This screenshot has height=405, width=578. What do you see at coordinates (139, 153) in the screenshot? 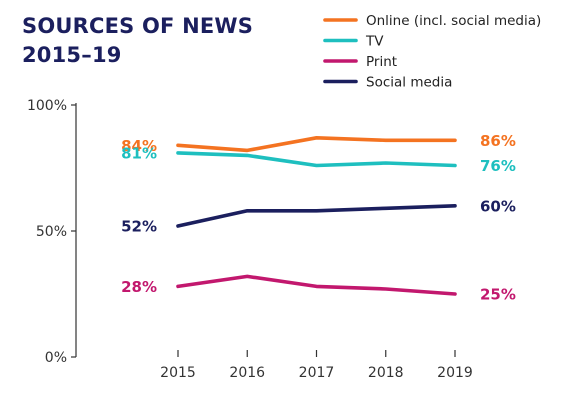
I see `data-label-start: 81%` at bounding box center [139, 153].